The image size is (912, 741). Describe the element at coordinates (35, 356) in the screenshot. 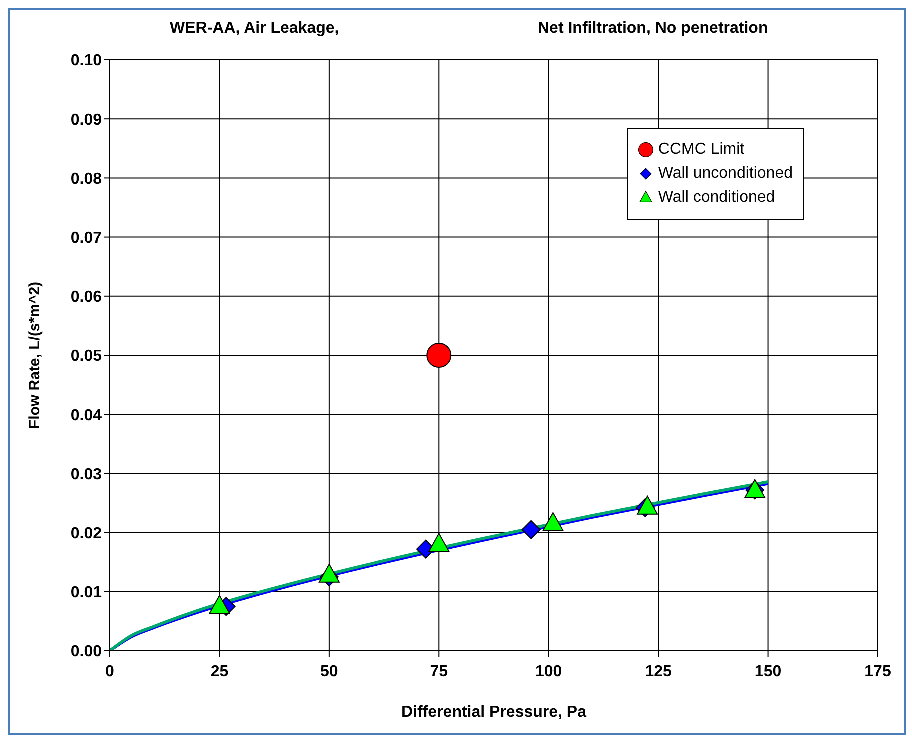

I see `y-axis-title: Flow Rate, L/(s*m^2)` at that location.